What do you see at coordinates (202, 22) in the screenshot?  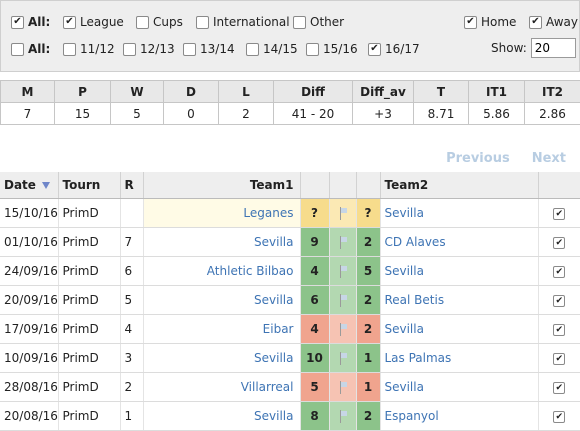 I see `international-checkbox` at bounding box center [202, 22].